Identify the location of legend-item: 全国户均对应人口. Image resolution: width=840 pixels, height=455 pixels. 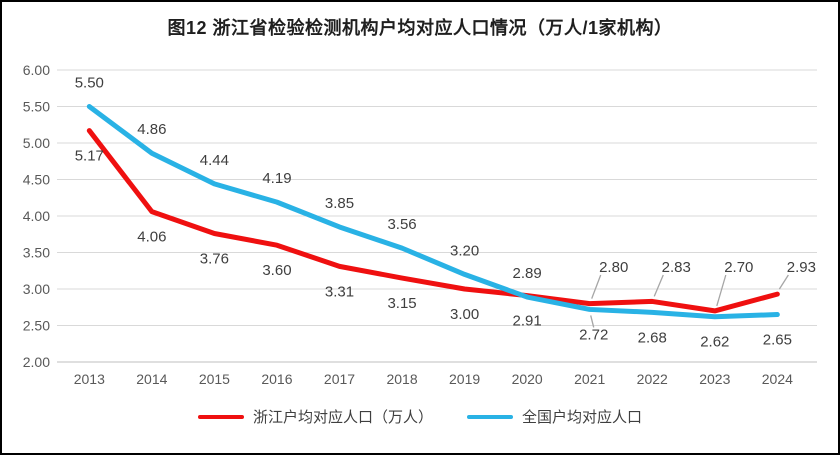
(554, 416).